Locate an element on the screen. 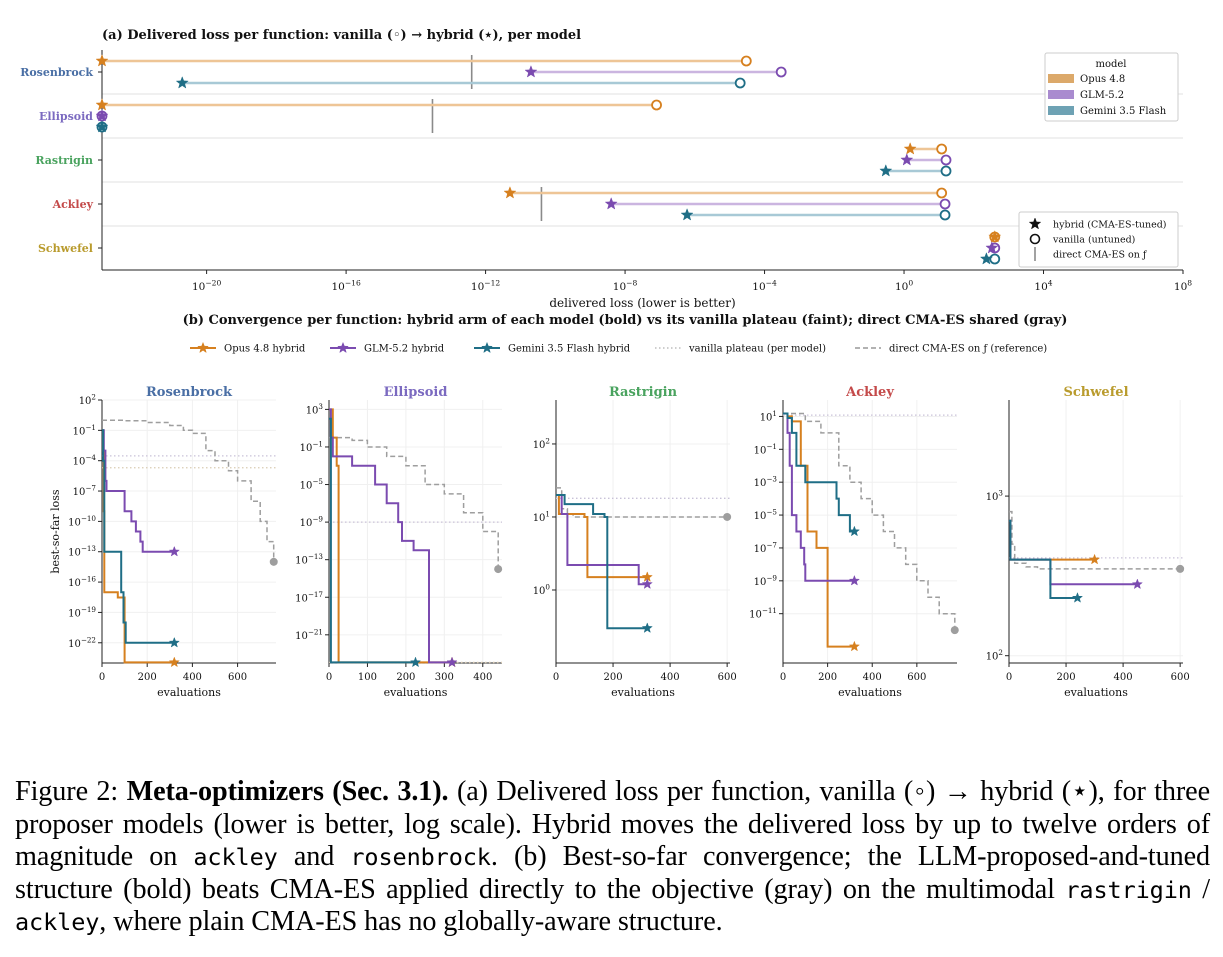  x-tick-label: 300 is located at coordinates (444, 677).